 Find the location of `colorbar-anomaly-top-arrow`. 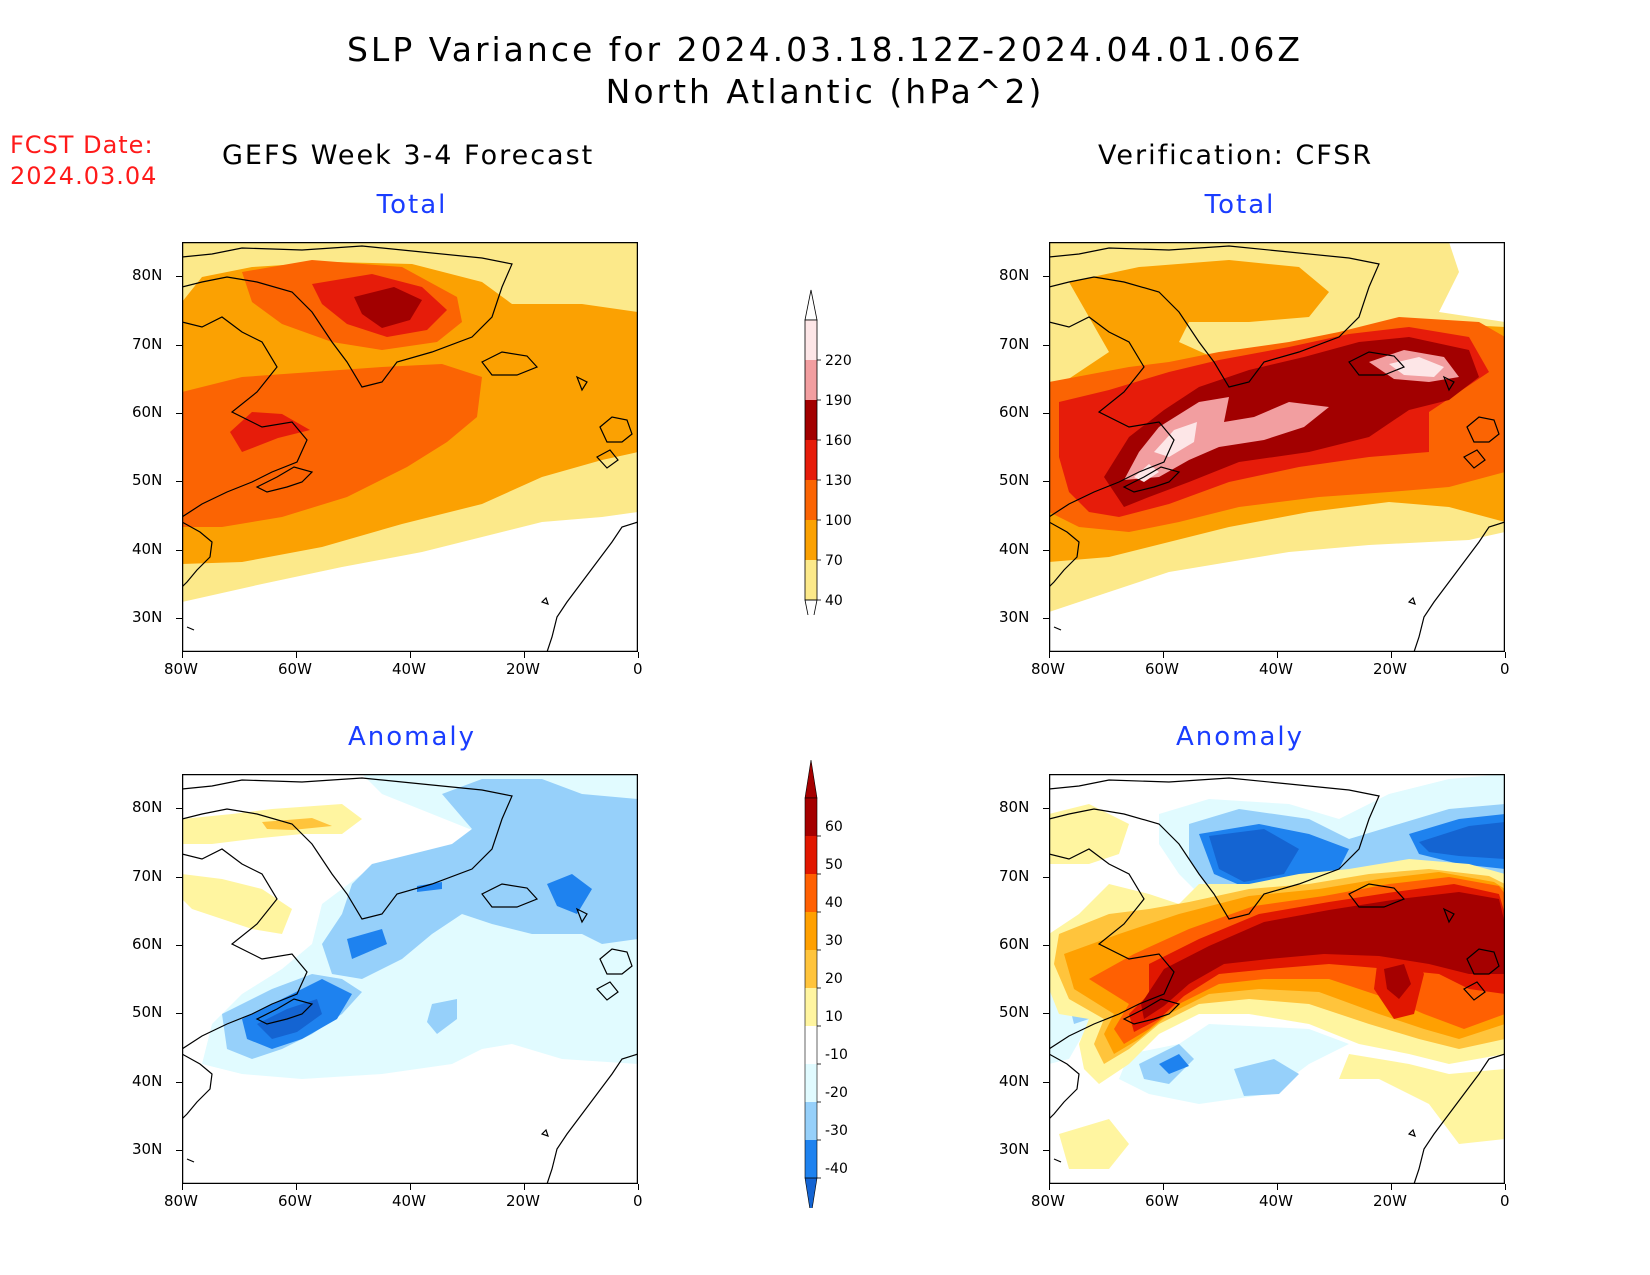

colorbar-anomaly-top-arrow is located at coordinates (811, 779).